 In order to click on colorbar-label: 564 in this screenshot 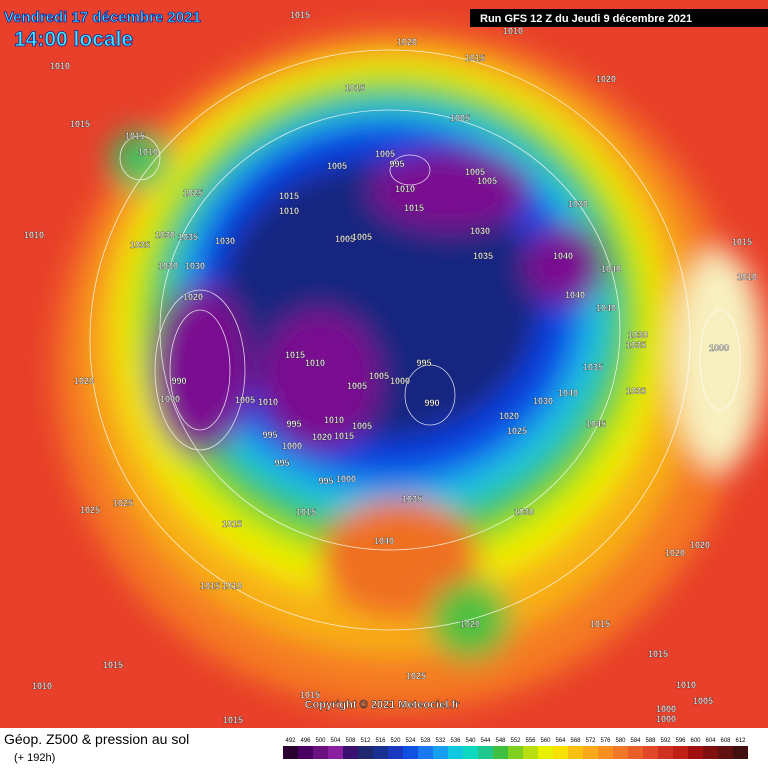, I will do `click(560, 741)`.